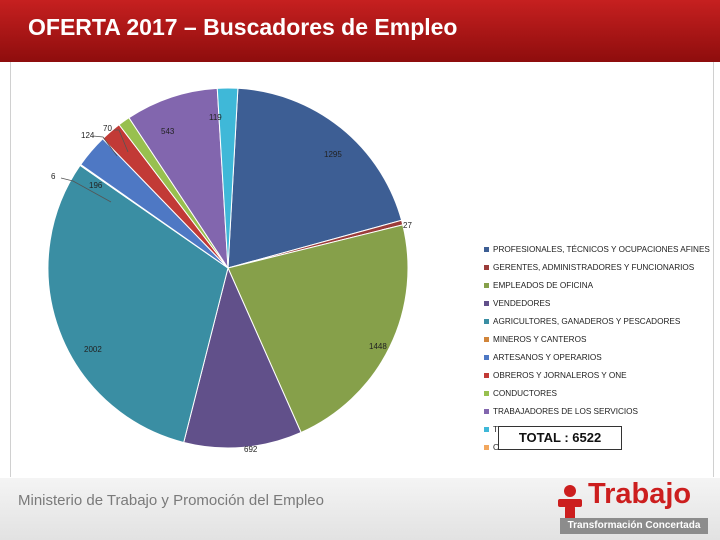 The width and height of the screenshot is (720, 540). What do you see at coordinates (543, 285) in the screenshot?
I see `legend-label: EMPLEADOS DE OFICINA` at bounding box center [543, 285].